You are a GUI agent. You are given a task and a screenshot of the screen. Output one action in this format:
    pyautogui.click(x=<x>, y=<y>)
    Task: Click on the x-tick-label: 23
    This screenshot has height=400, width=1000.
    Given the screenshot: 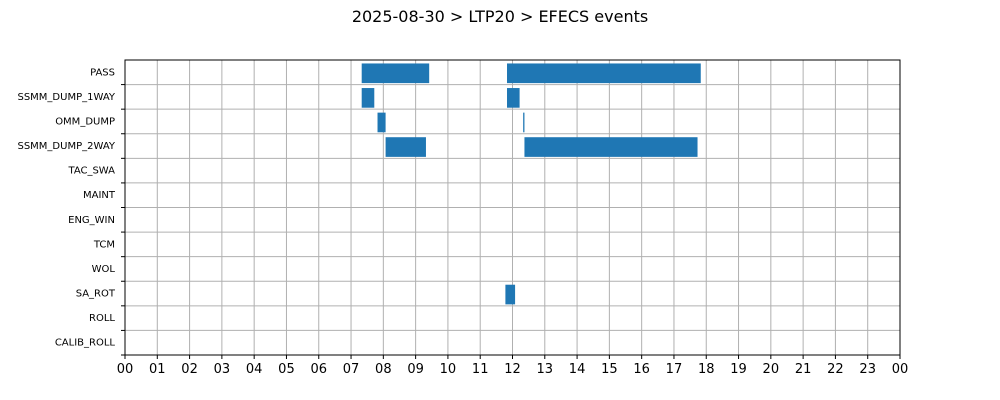 What is the action you would take?
    pyautogui.click(x=867, y=369)
    